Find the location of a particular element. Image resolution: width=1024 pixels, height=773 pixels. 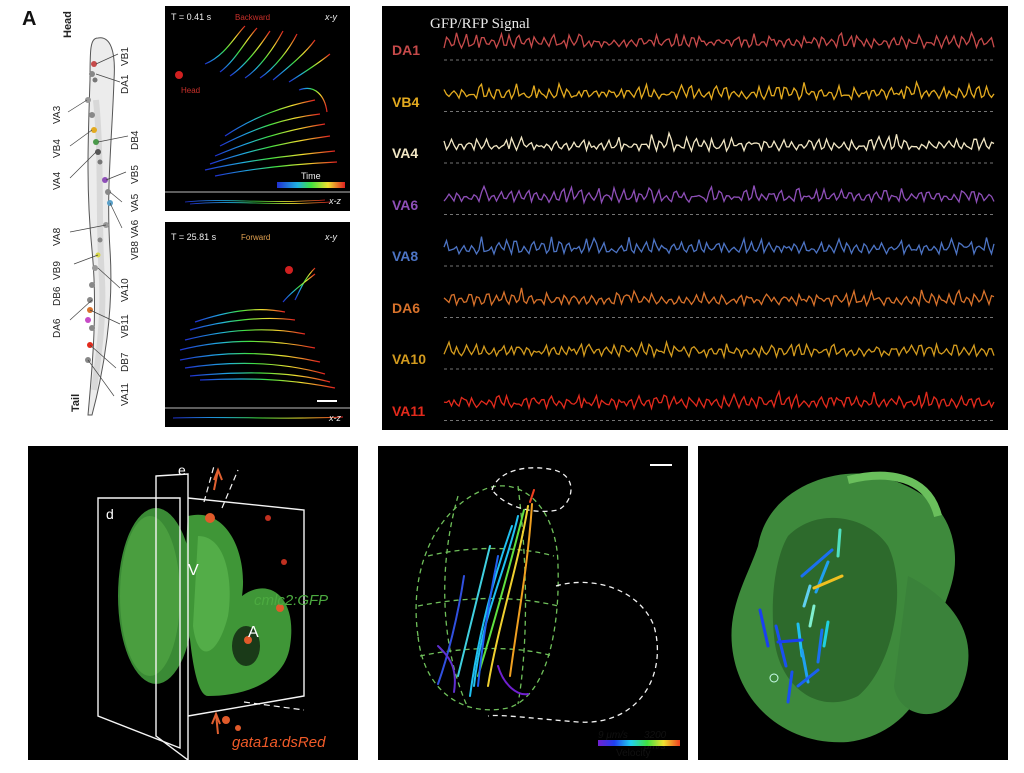

neuron-label-db6: DB6 is located at coordinates (57, 296).